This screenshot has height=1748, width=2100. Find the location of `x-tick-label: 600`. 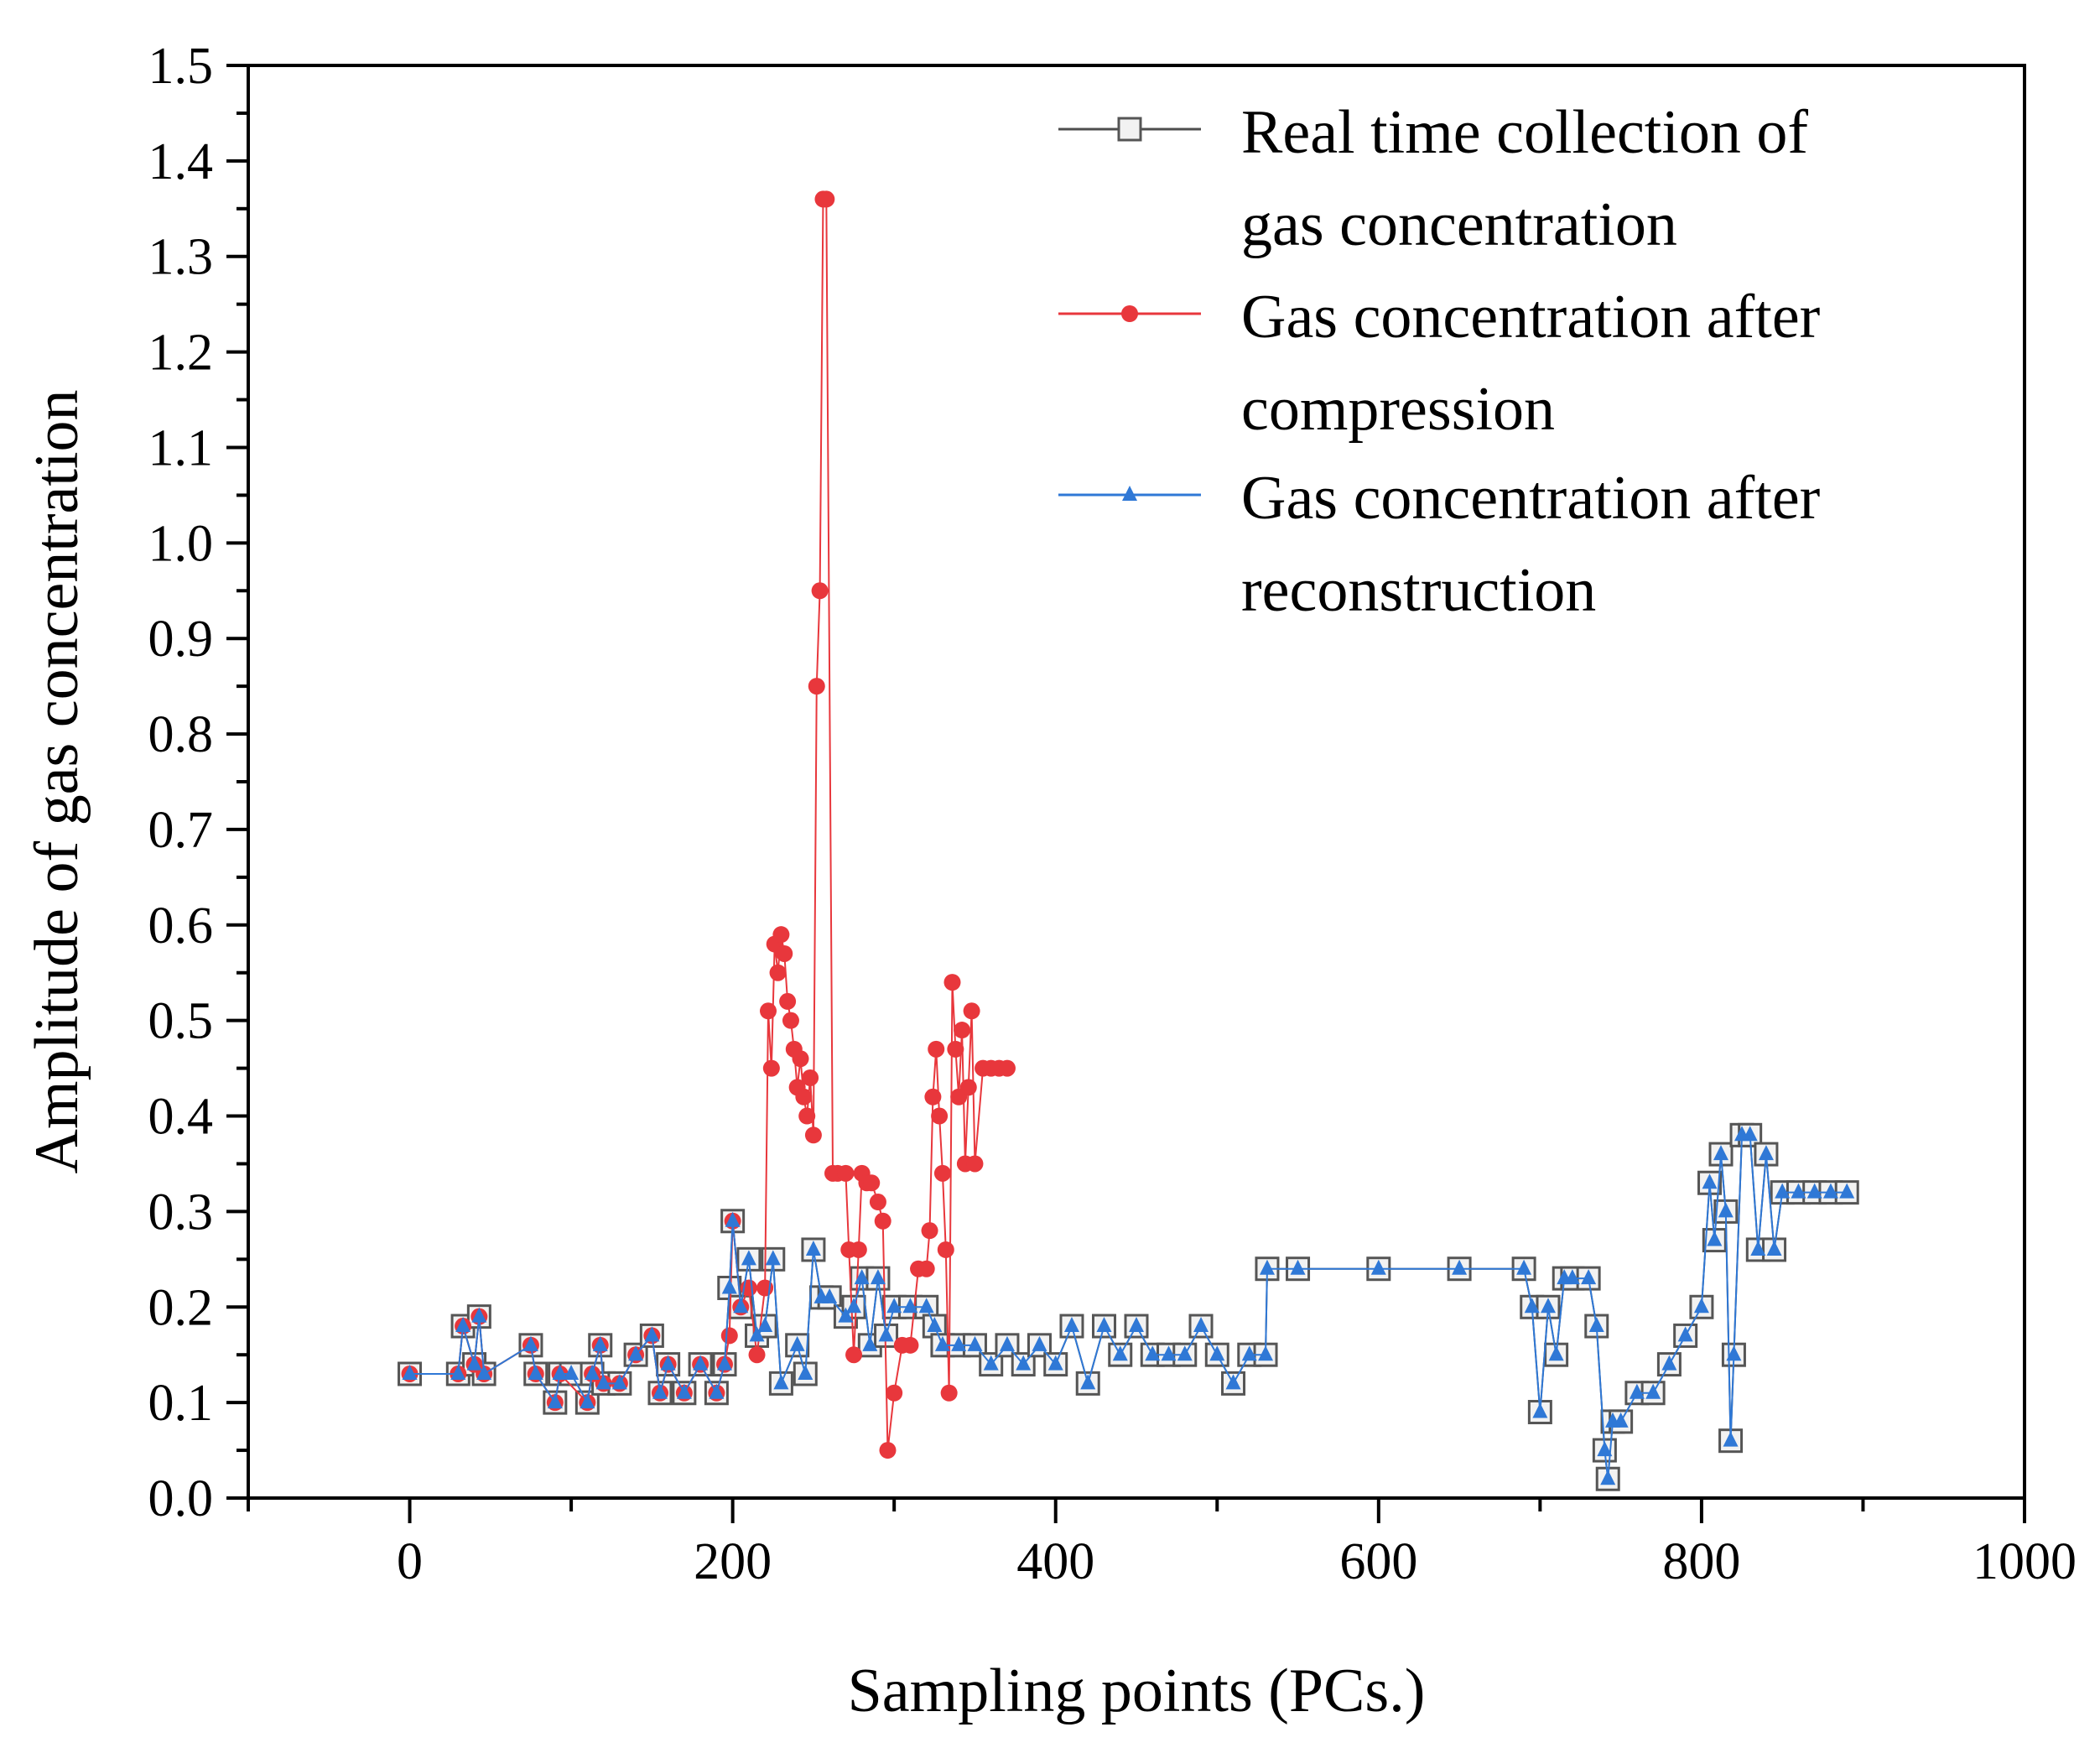

x-tick-label: 600 is located at coordinates (1378, 1561).